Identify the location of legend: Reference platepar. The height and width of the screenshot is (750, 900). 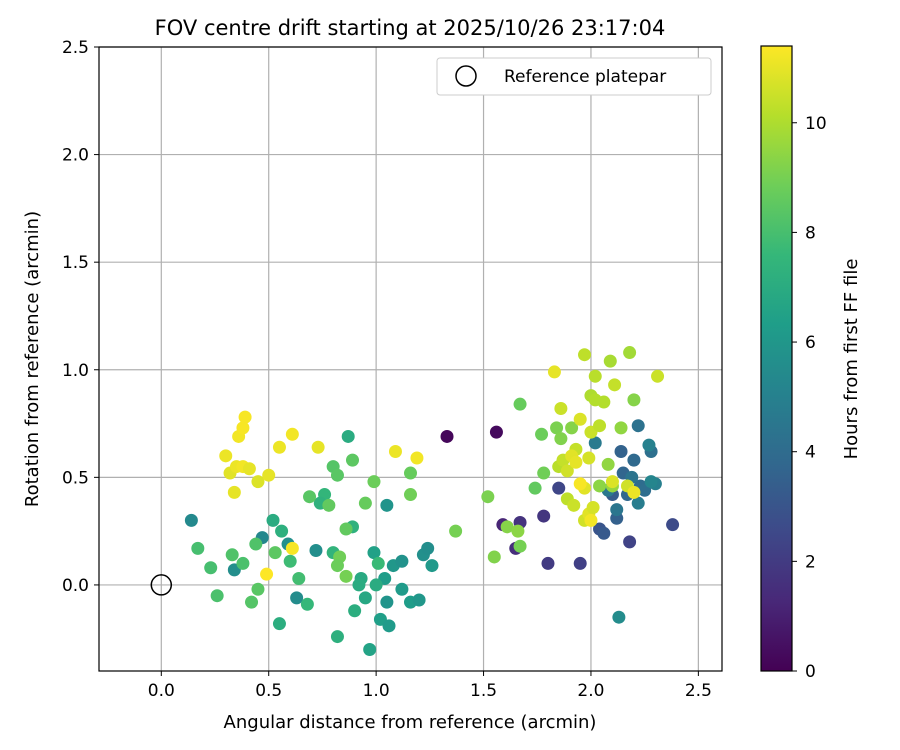
(574, 76).